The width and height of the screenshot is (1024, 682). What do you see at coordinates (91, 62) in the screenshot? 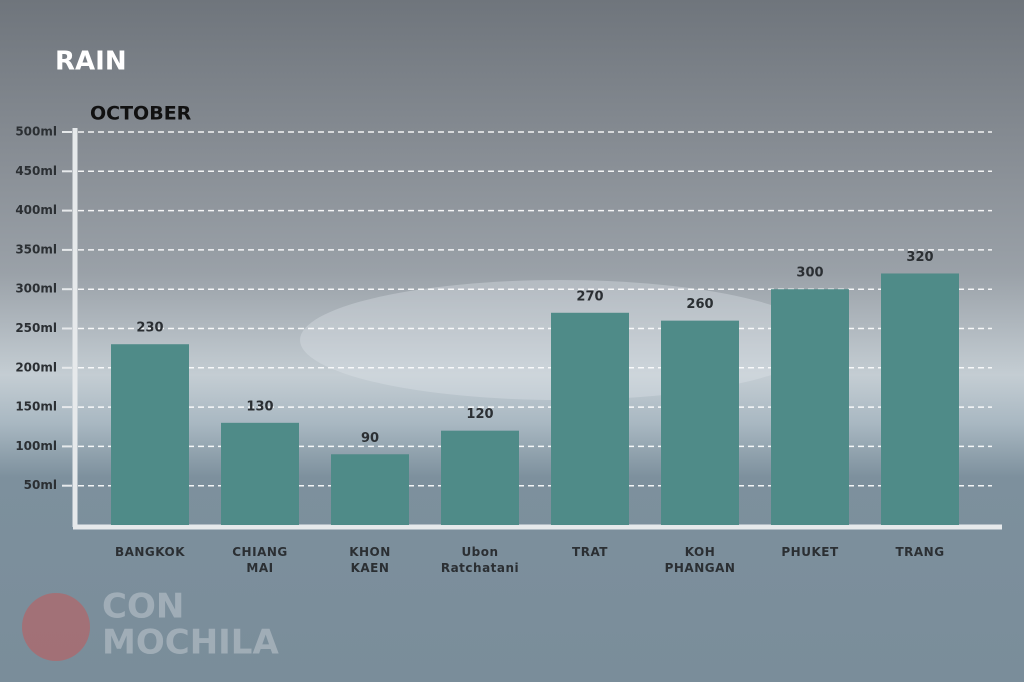
I see `chart-title: RAIN` at bounding box center [91, 62].